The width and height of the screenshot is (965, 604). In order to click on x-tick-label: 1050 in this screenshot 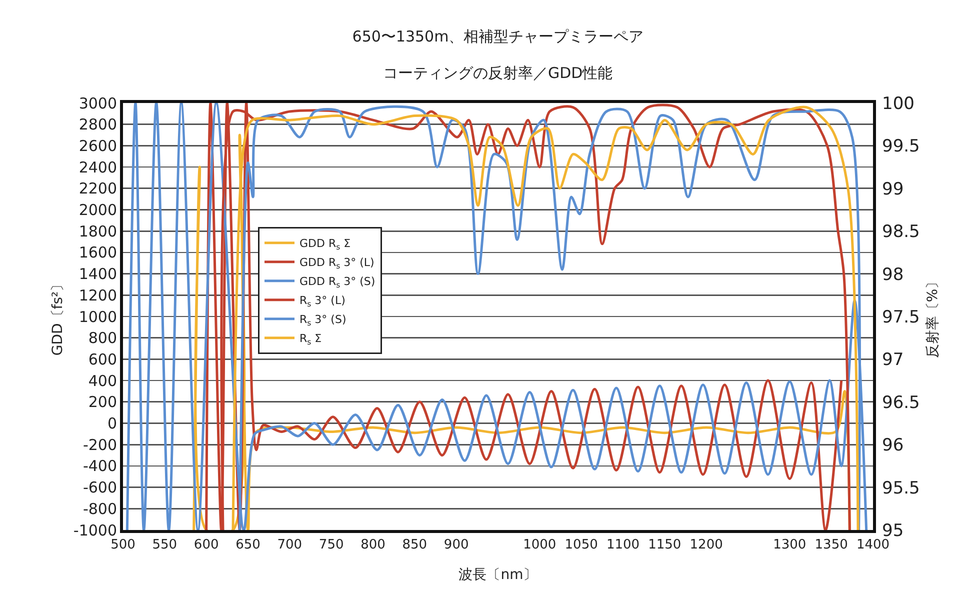, I will do `click(581, 545)`.